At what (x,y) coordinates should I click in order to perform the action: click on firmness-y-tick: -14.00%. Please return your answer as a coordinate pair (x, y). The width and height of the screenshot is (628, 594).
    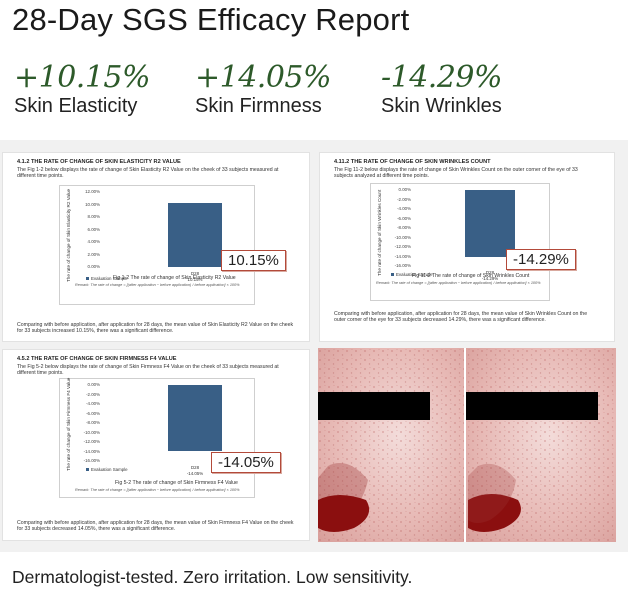
    Looking at the image, I should click on (91, 451).